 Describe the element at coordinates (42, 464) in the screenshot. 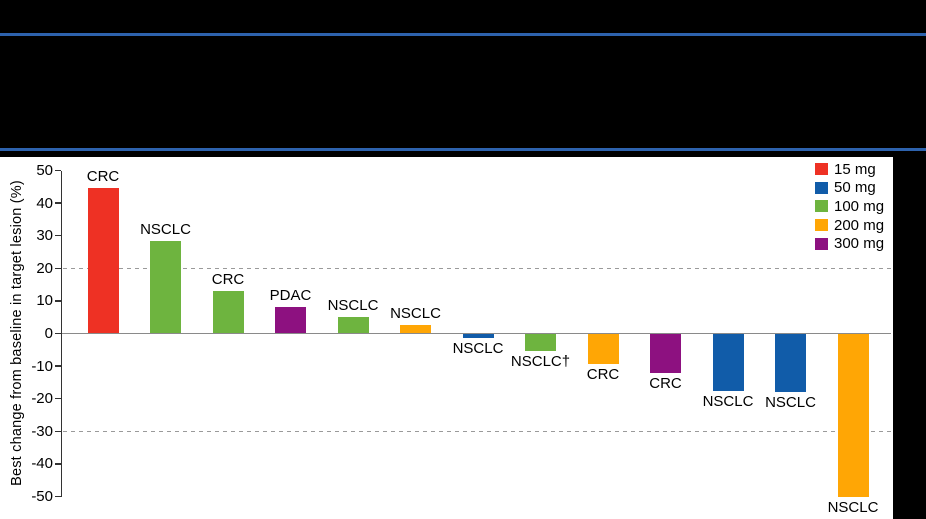

I see `y-tick-label--40: -40` at that location.